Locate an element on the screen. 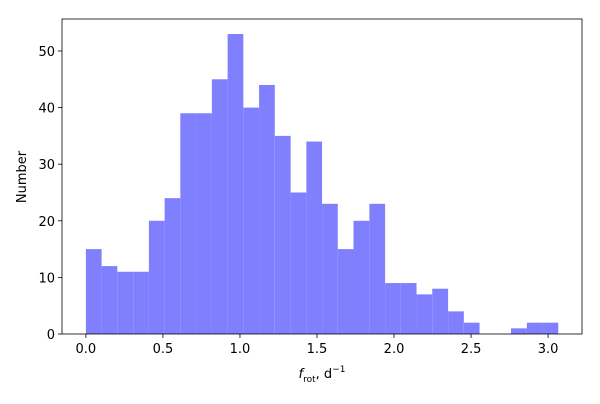  x-label-subscript: rot is located at coordinates (309, 380).